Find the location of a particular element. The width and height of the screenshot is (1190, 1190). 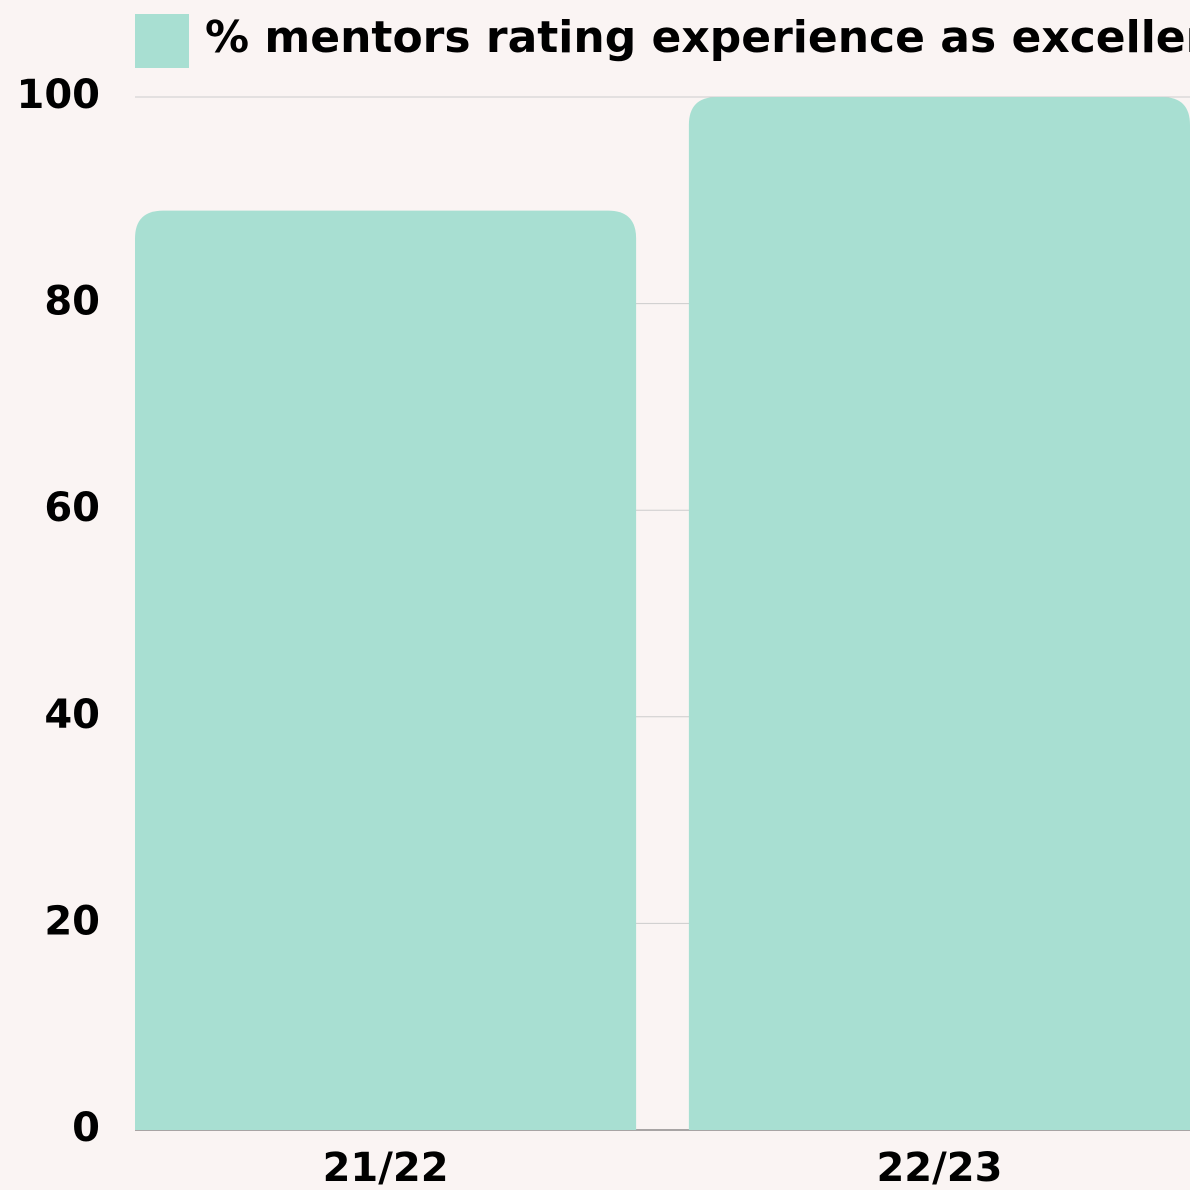

x-tick-label: 22/23 is located at coordinates (939, 1167).